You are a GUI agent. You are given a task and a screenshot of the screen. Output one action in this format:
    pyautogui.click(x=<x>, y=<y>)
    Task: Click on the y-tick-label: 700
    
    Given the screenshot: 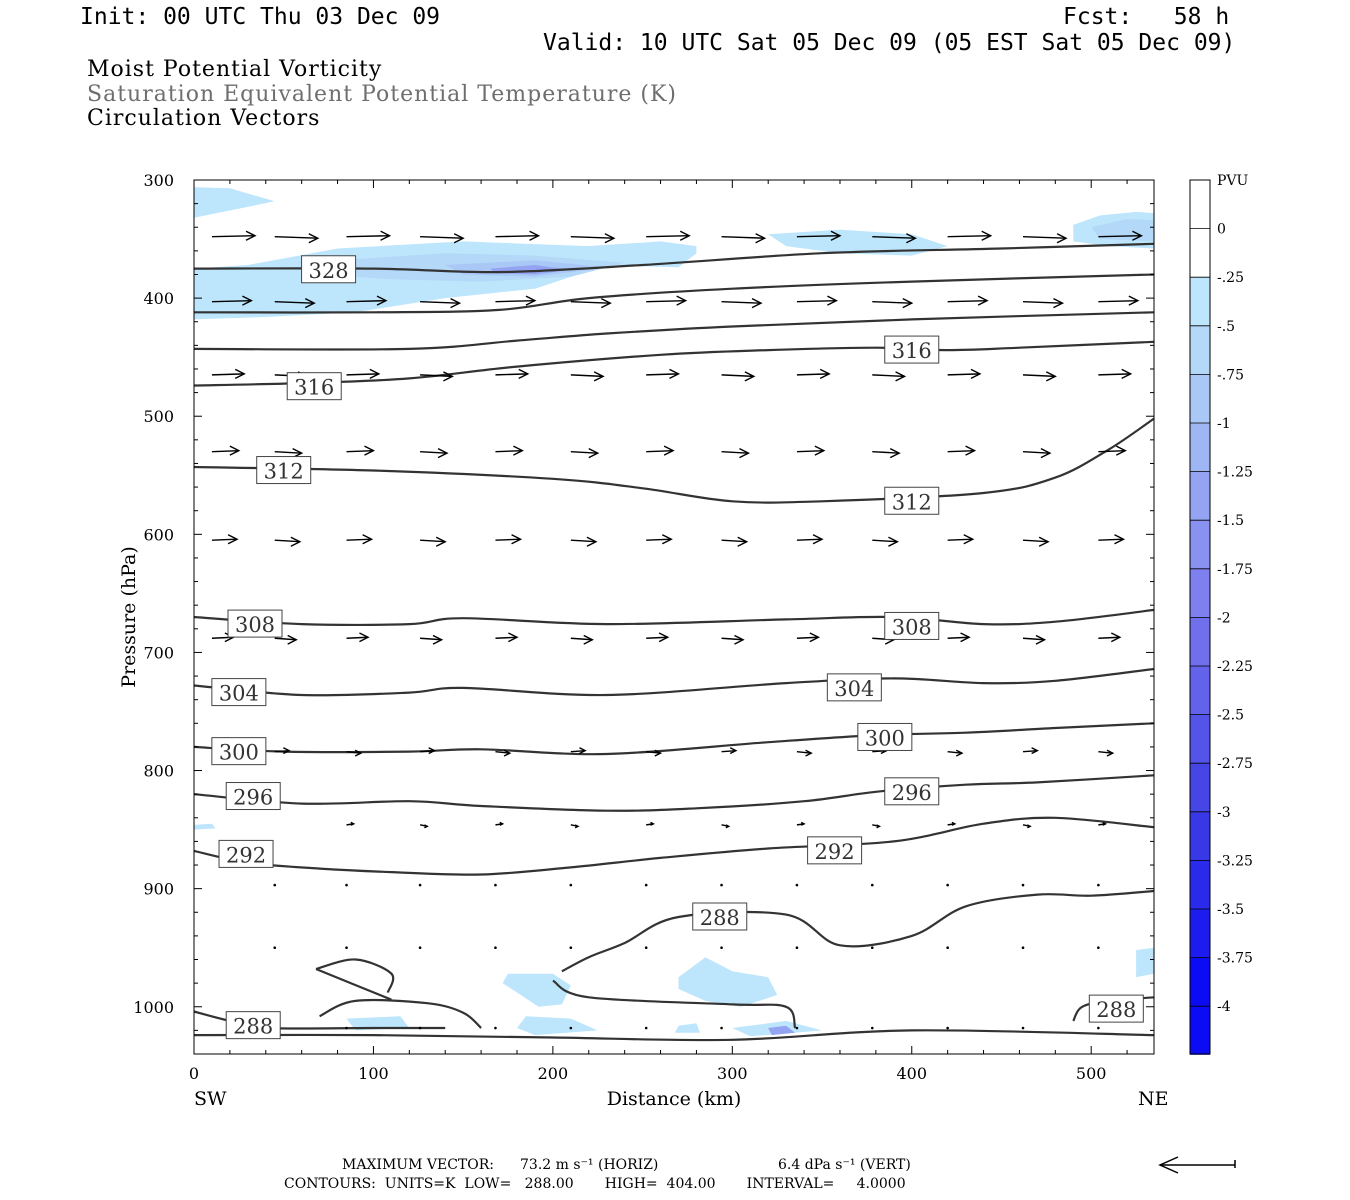 What is the action you would take?
    pyautogui.click(x=158, y=652)
    